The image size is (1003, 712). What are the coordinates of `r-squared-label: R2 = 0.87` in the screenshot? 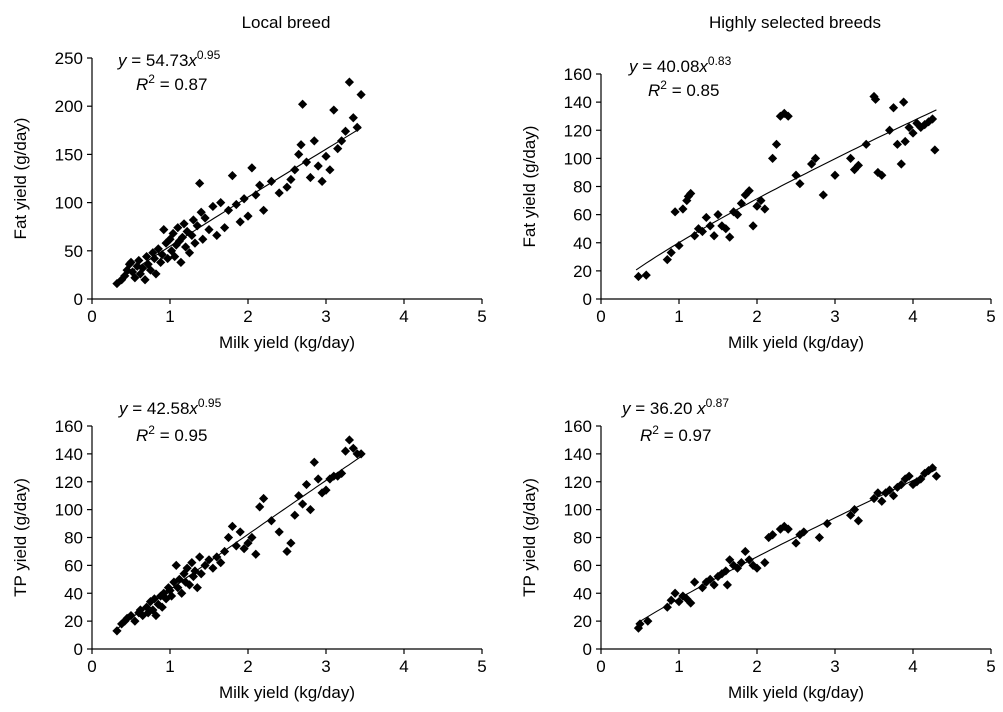 It's located at (171, 83).